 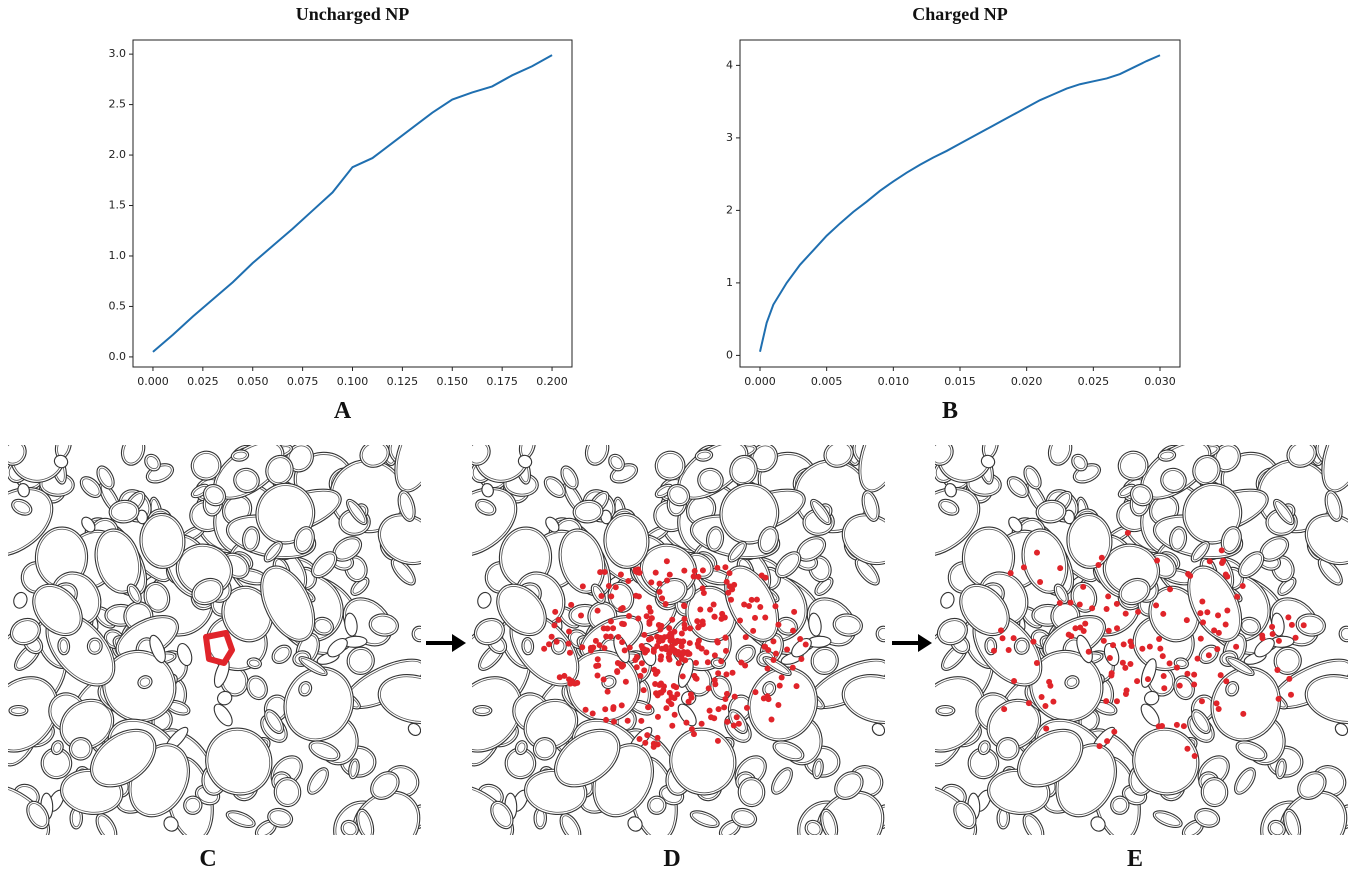 I want to click on x-tick-label: 0.025, so click(x=1094, y=381).